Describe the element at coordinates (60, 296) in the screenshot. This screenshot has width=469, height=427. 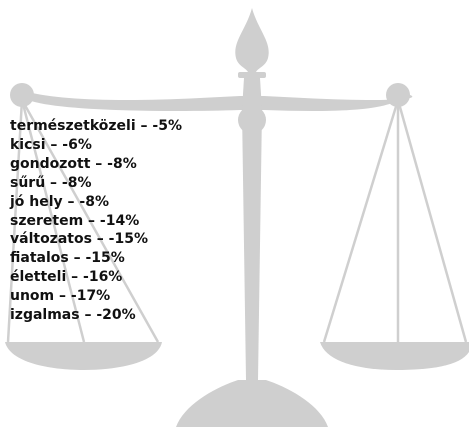
I see `word-item: unom – -17%` at that location.